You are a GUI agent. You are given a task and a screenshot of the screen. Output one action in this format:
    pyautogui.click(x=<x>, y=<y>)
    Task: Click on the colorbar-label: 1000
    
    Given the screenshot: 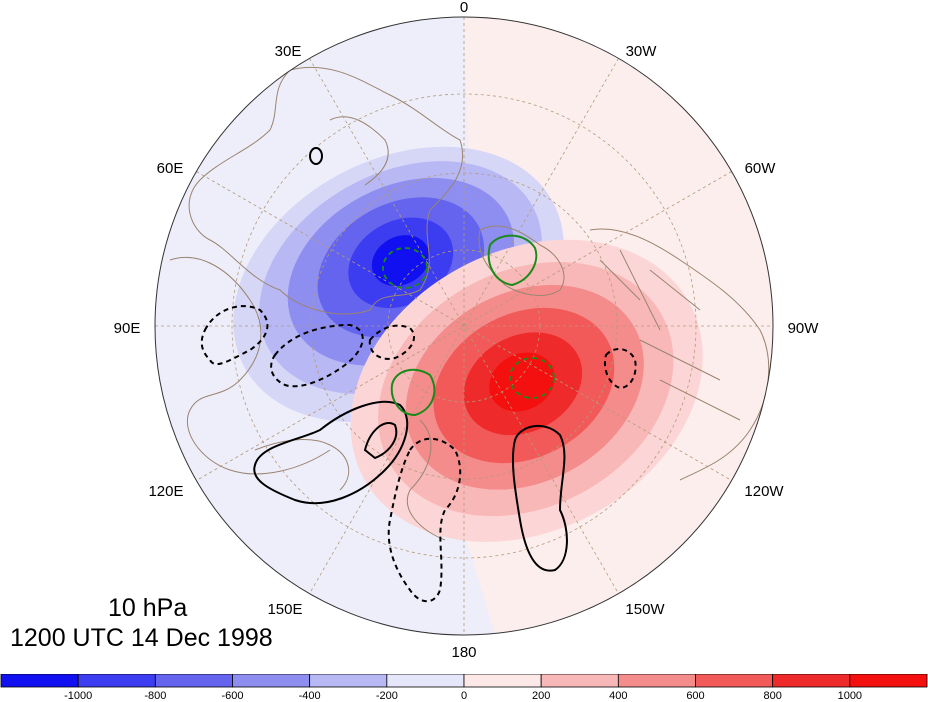 What is the action you would take?
    pyautogui.click(x=850, y=696)
    